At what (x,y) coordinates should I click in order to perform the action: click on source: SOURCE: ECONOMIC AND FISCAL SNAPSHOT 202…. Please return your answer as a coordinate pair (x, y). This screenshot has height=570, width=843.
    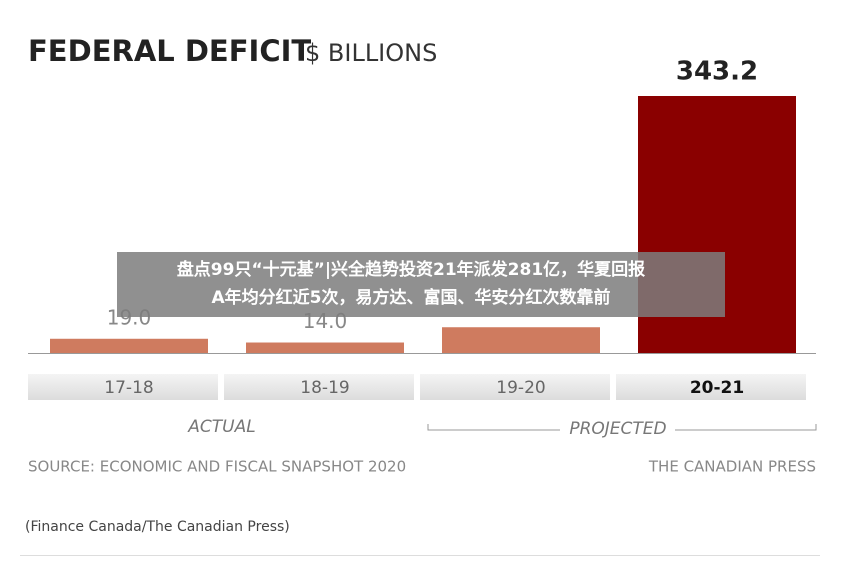
    Looking at the image, I should click on (217, 467).